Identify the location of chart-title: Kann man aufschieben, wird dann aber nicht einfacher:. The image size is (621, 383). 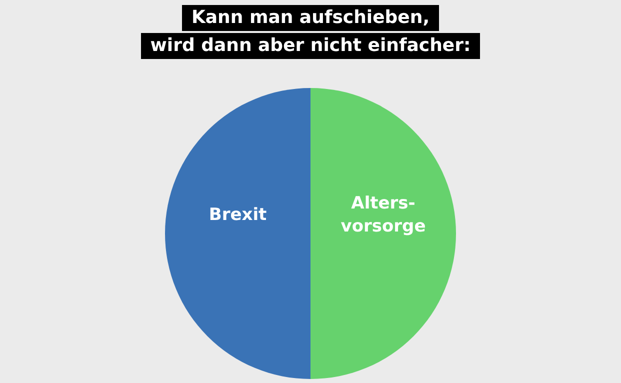
(310, 32).